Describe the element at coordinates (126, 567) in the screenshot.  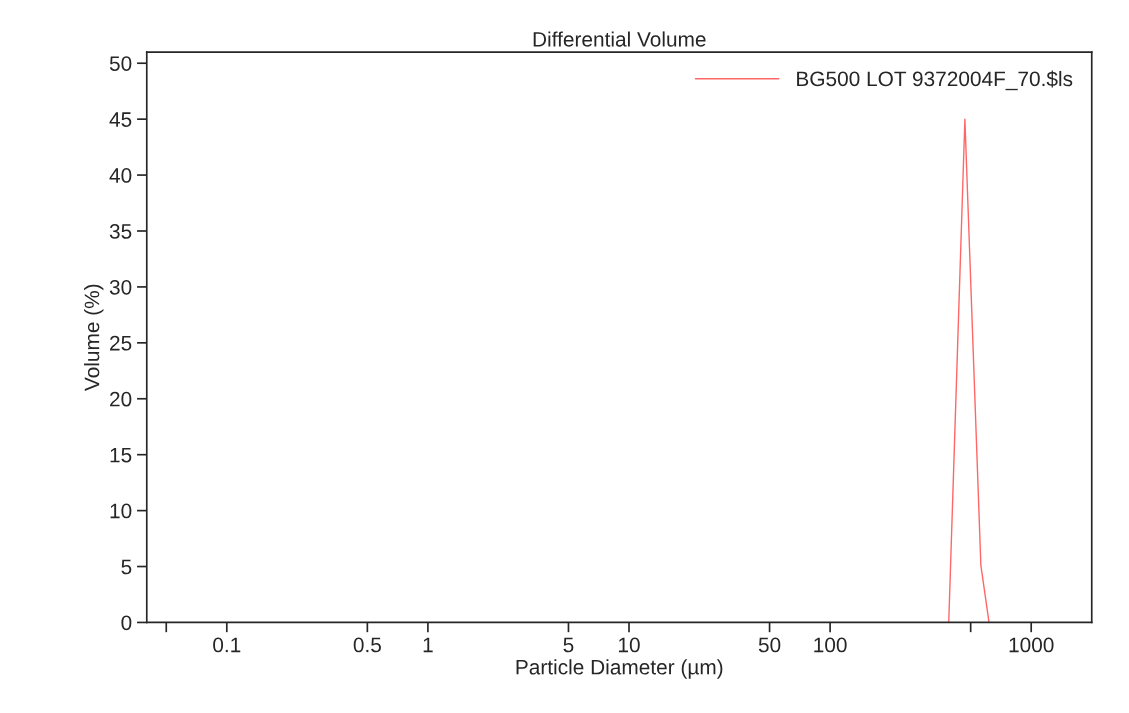
I see `y-tick-label: 5` at that location.